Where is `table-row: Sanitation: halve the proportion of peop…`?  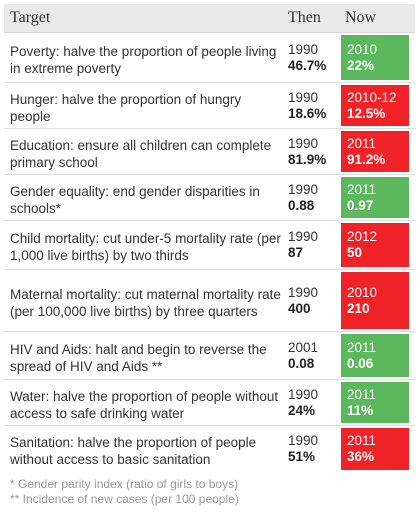 table-row: Sanitation: halve the proportion of peop… is located at coordinates (209, 449).